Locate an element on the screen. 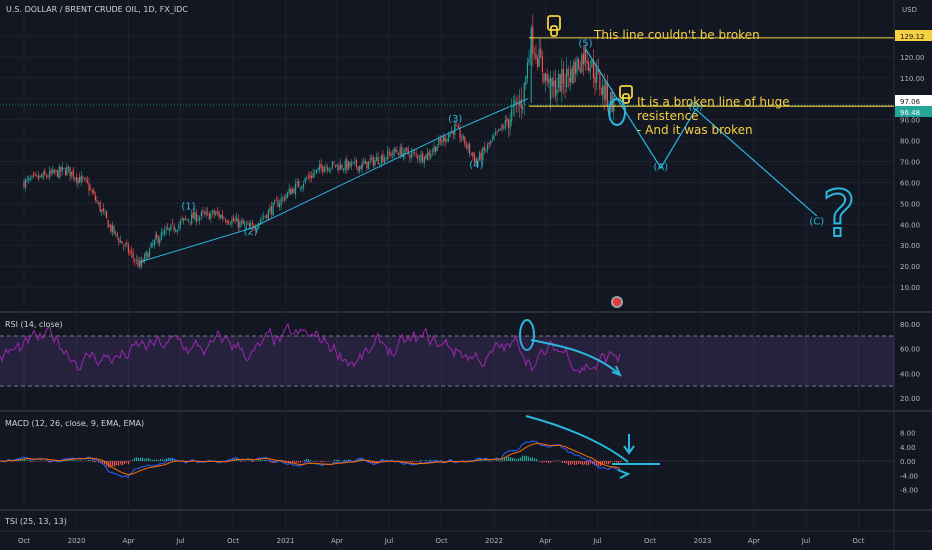 The height and width of the screenshot is (550, 932). wave-projection-path is located at coordinates (701, 132).